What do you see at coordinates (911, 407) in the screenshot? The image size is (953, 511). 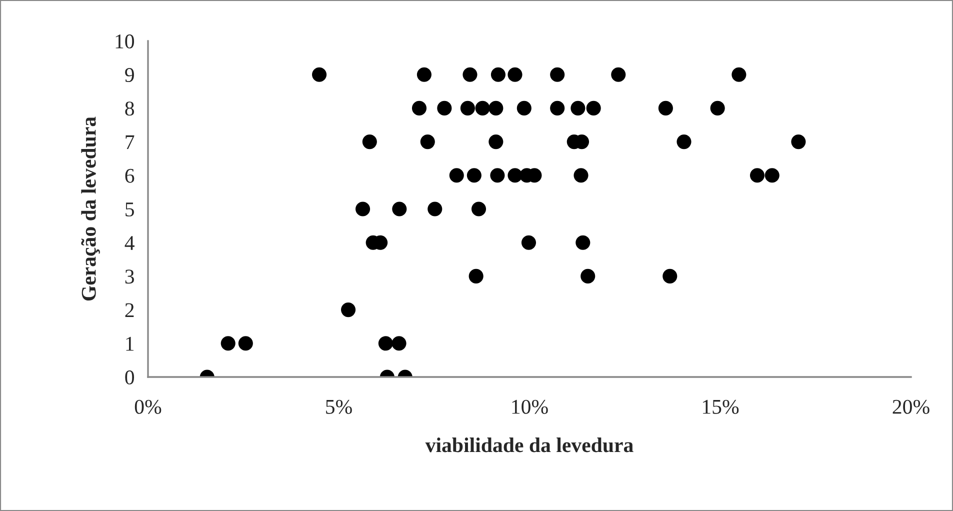 I see `x-tick-label: 20%` at bounding box center [911, 407].